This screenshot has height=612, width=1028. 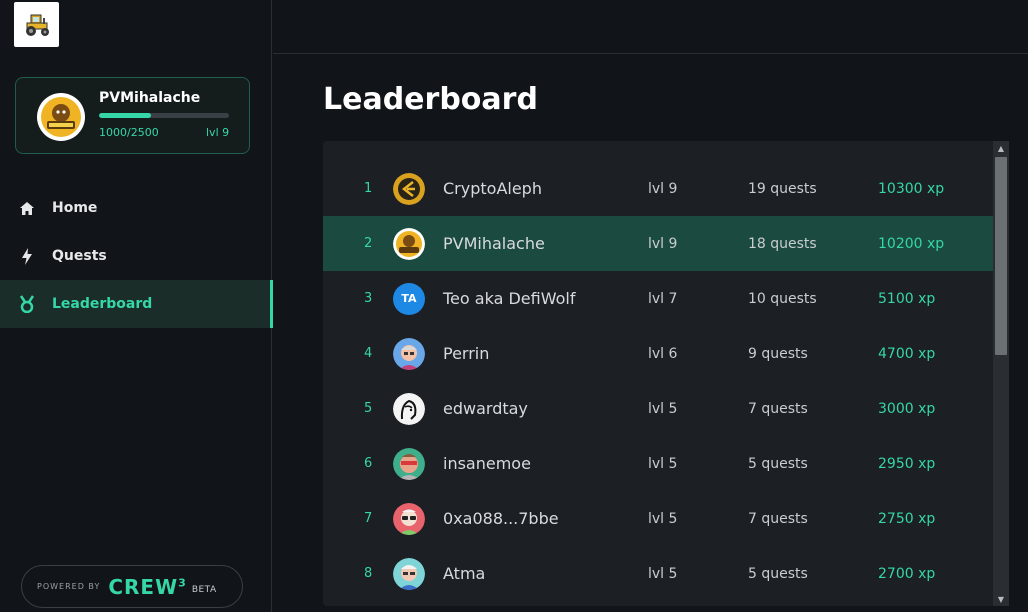 I want to click on leaderboard-row: 1 CryptoAleph lvl 9 19 quests 10300 xp, so click(x=658, y=188).